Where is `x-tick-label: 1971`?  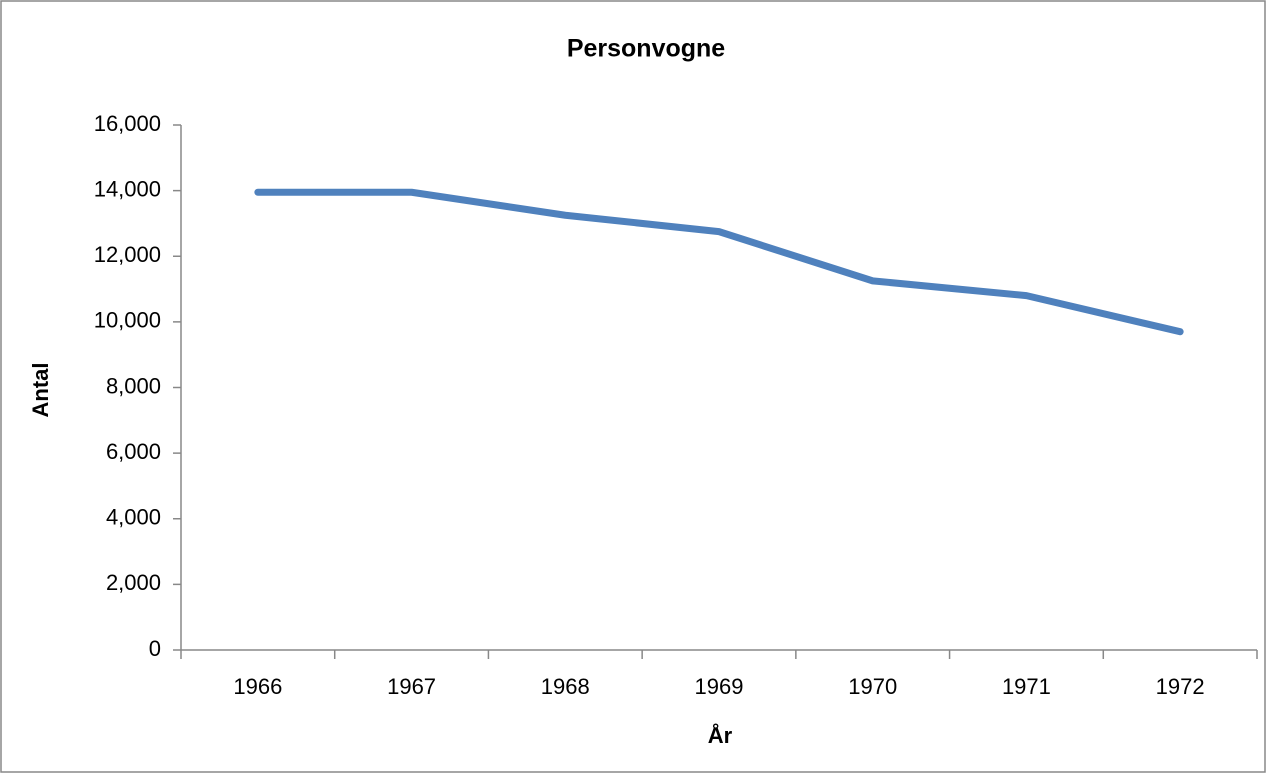
x-tick-label: 1971 is located at coordinates (1026, 686).